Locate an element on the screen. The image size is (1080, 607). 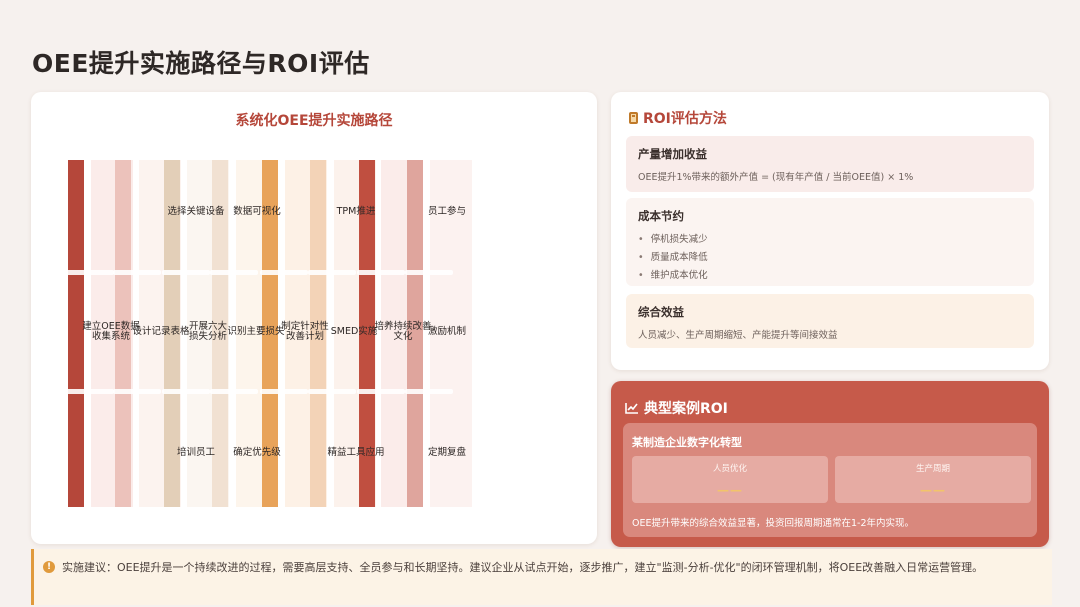
method-text: OEE提升1%带来的额外产值 = (现有年产值 / 当前OEE值) × 1% is located at coordinates (776, 177).